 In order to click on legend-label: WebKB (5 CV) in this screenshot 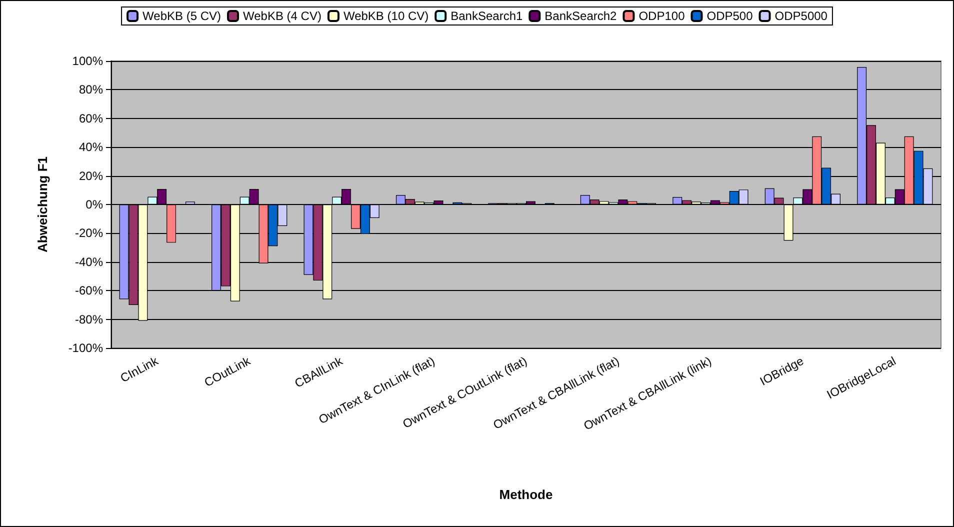, I will do `click(182, 16)`.